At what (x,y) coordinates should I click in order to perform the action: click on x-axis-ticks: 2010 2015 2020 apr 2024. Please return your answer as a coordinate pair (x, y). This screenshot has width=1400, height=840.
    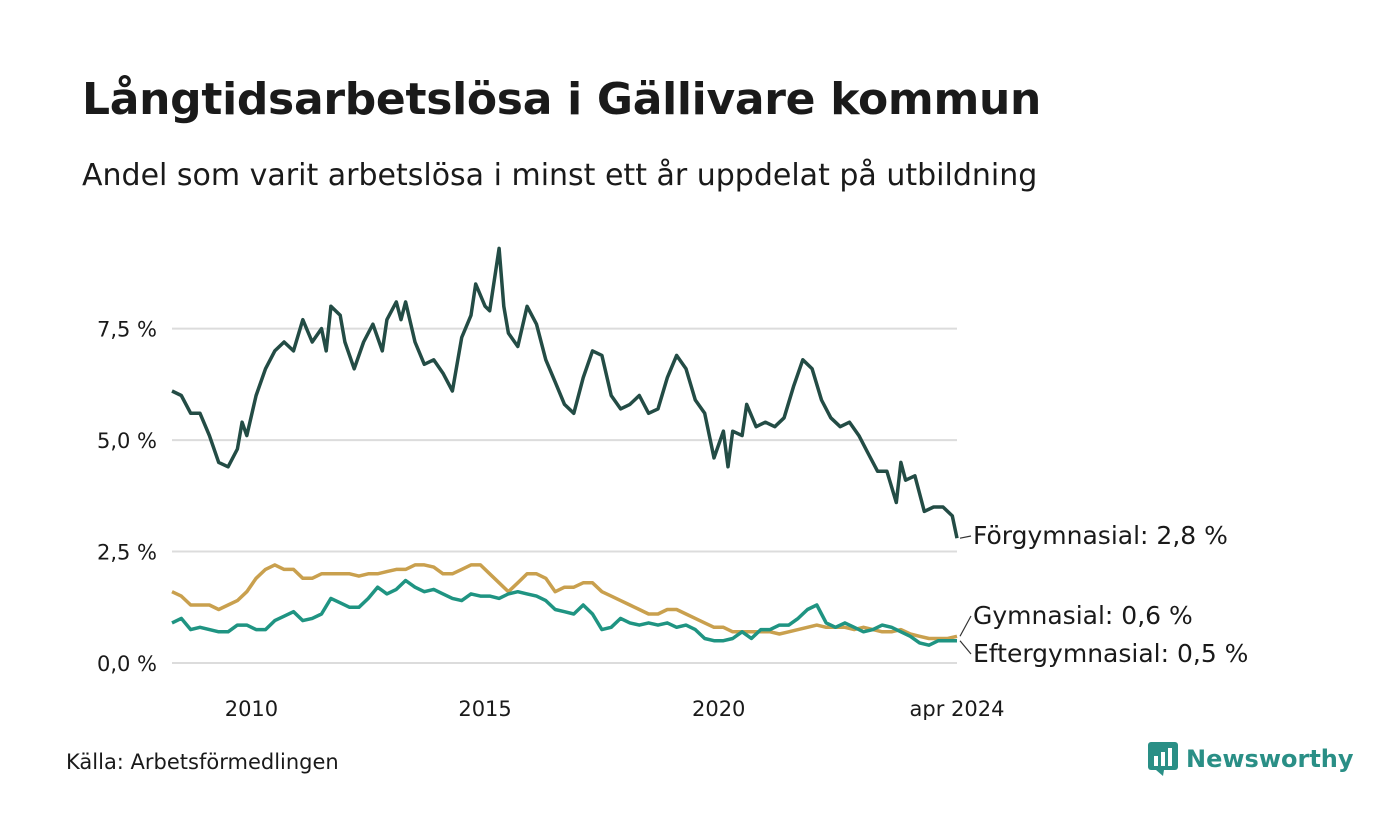
    Looking at the image, I should click on (615, 708).